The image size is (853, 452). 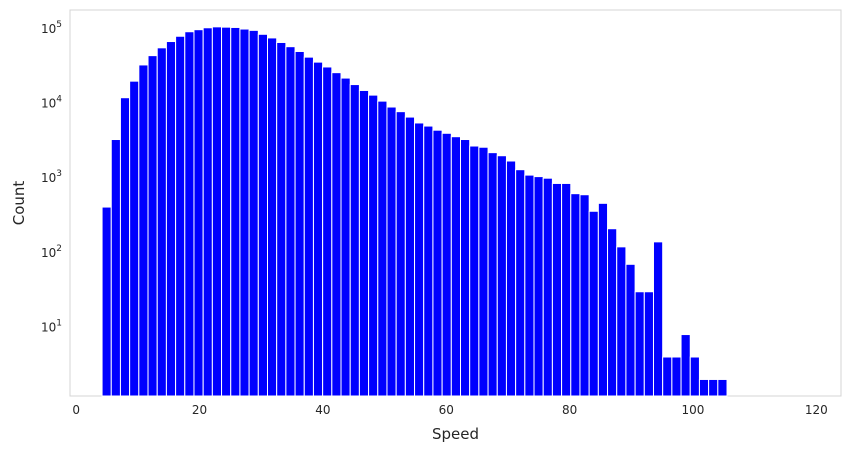 I want to click on x-axis-title: Speed, so click(x=455, y=434).